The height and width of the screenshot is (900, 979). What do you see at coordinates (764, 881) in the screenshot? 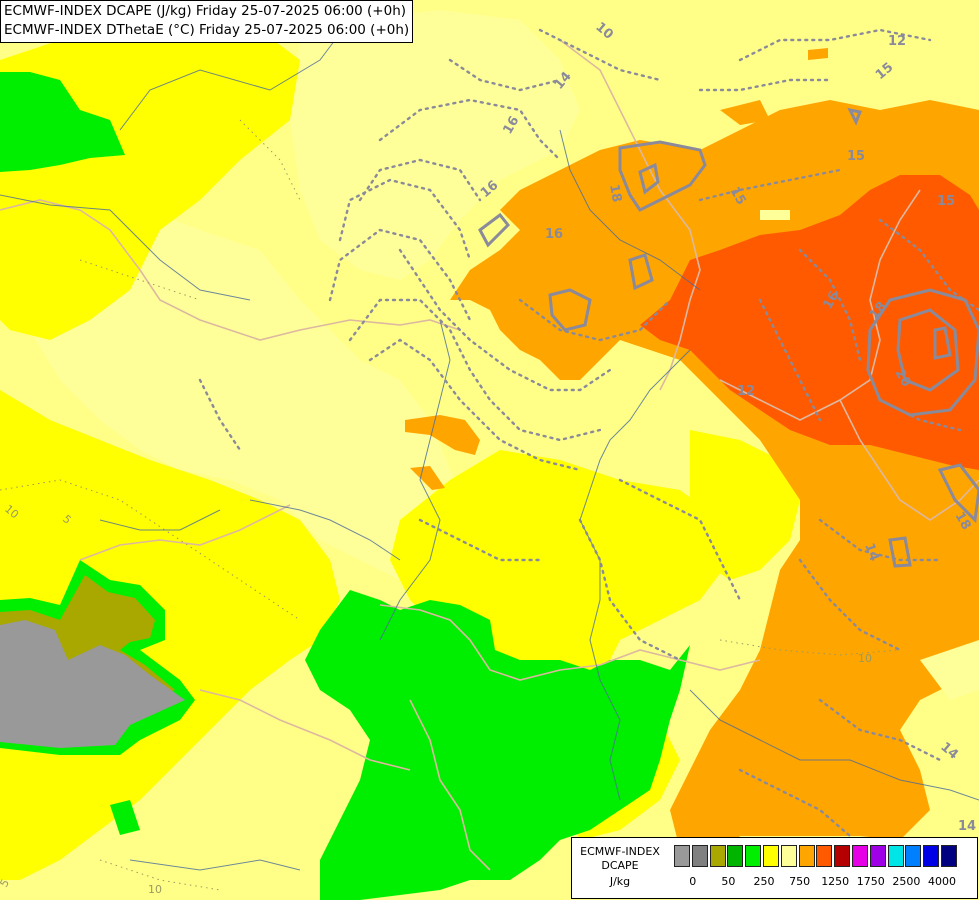
I see `legend-tick-label: 250` at bounding box center [764, 881].